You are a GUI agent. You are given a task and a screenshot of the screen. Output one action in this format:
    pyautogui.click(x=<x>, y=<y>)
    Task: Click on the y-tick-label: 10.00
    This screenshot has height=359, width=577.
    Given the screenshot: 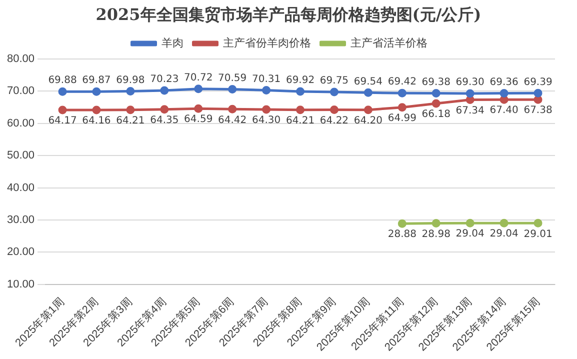 What is the action you would take?
    pyautogui.click(x=20, y=284)
    